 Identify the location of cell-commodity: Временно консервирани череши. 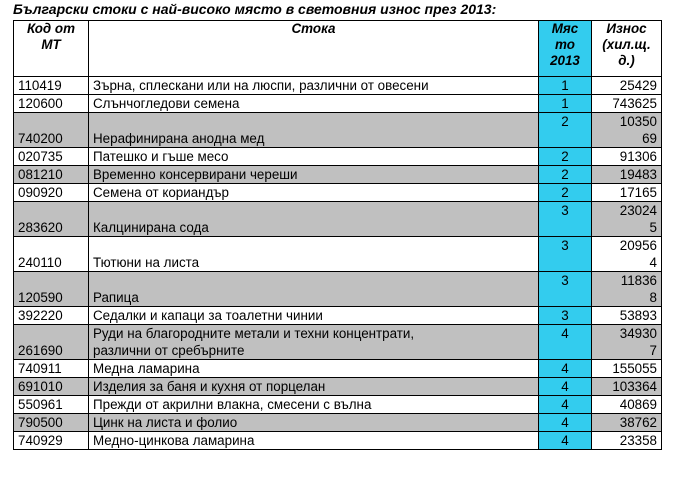
(313, 174).